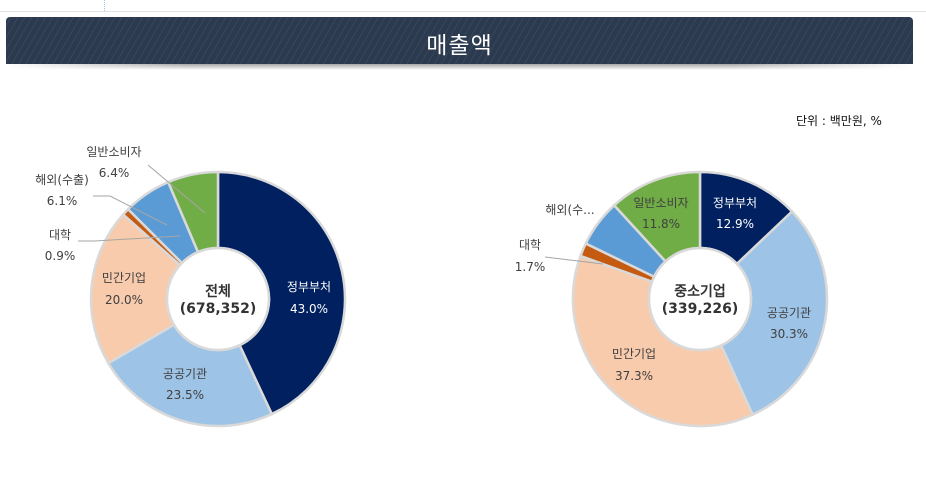  I want to click on chart1-center-total: (678,352), so click(218, 309).